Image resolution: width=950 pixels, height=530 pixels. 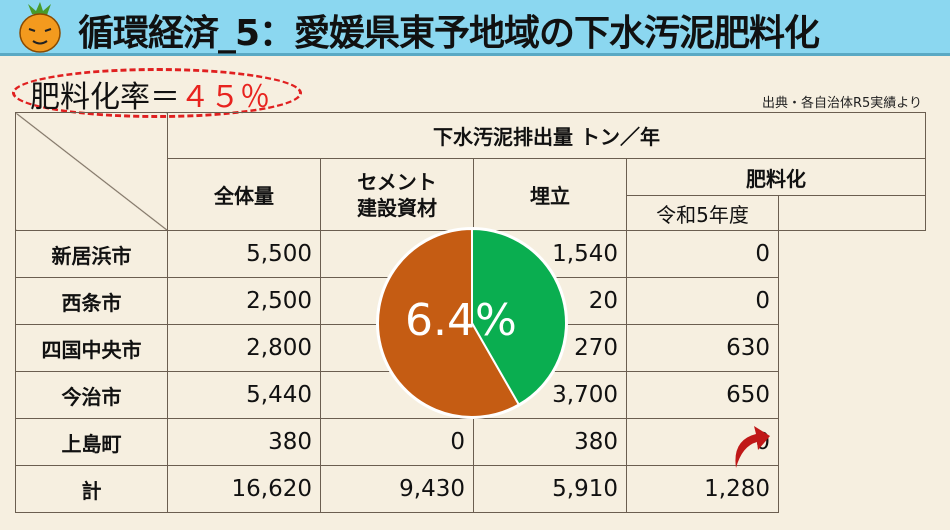 I want to click on cell-fert: 1,280, so click(x=702, y=489).